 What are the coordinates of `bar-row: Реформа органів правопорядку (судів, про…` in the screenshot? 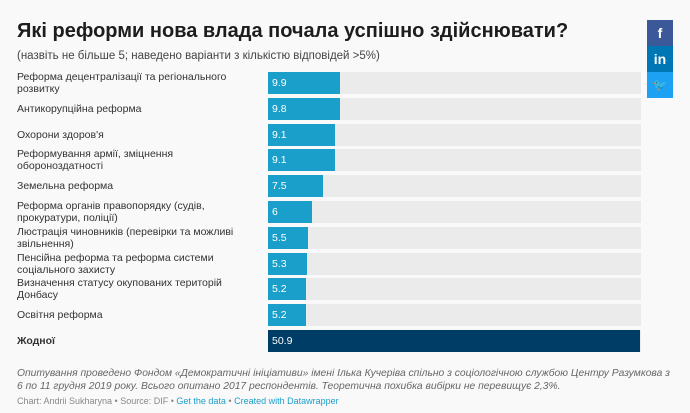 It's located at (329, 212).